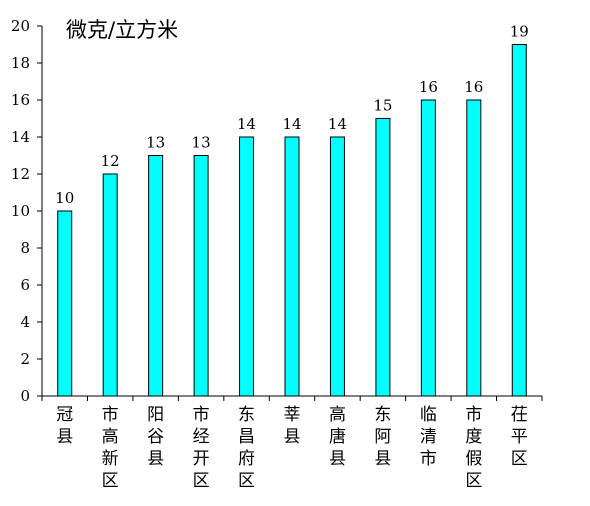  Describe the element at coordinates (428, 437) in the screenshot. I see `x-category-label: 临清市` at that location.